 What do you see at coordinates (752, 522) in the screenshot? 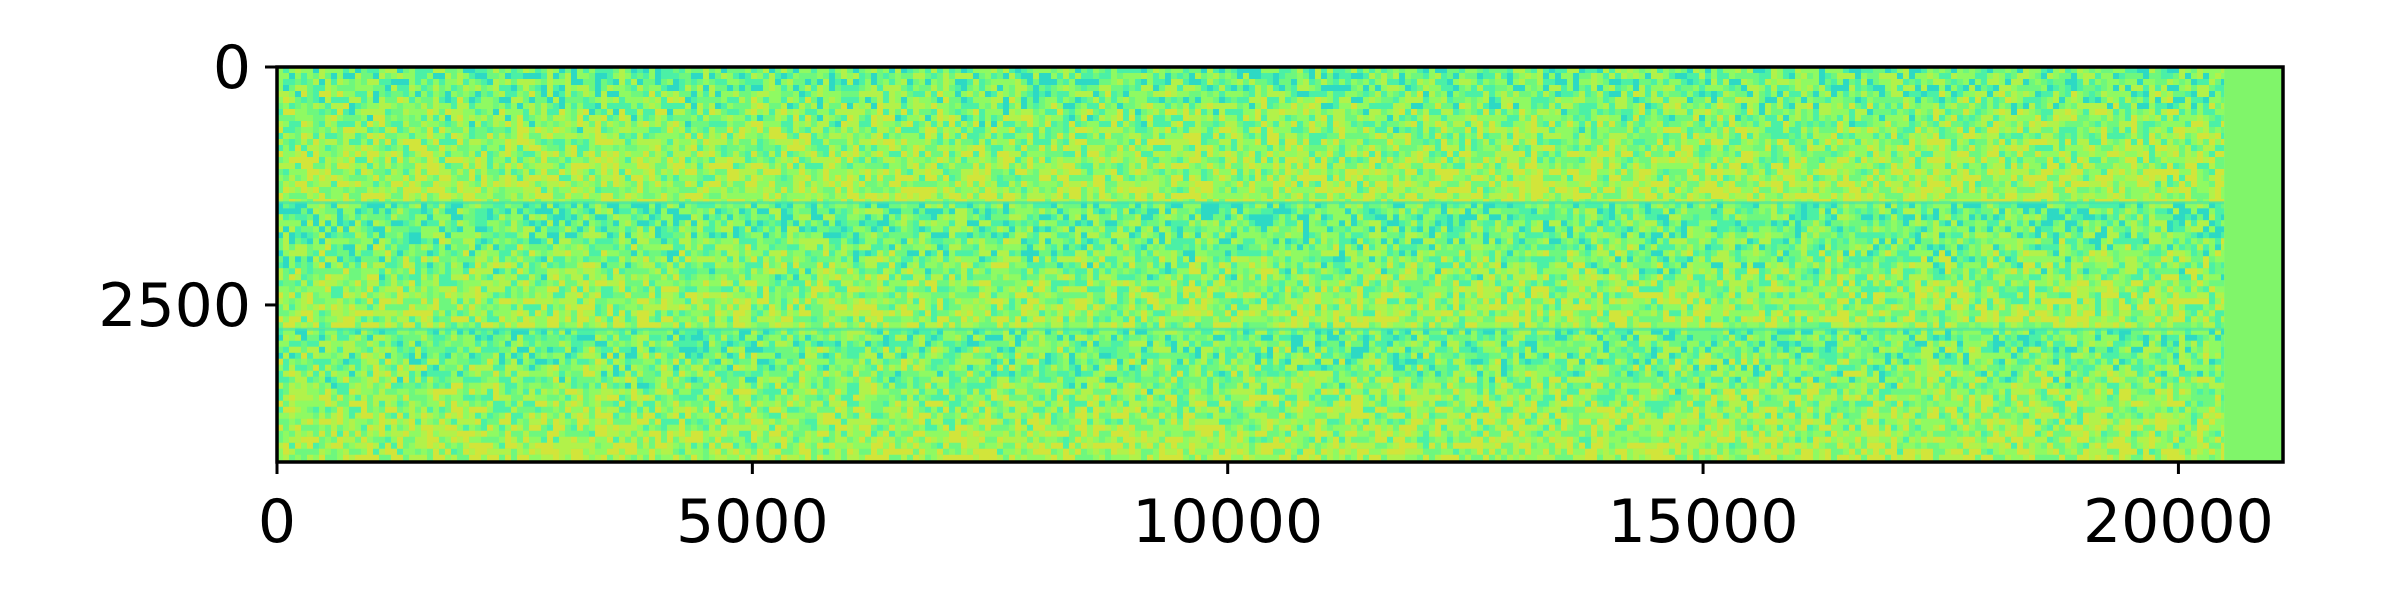
I see `x-tick-label: 5000` at bounding box center [752, 522].